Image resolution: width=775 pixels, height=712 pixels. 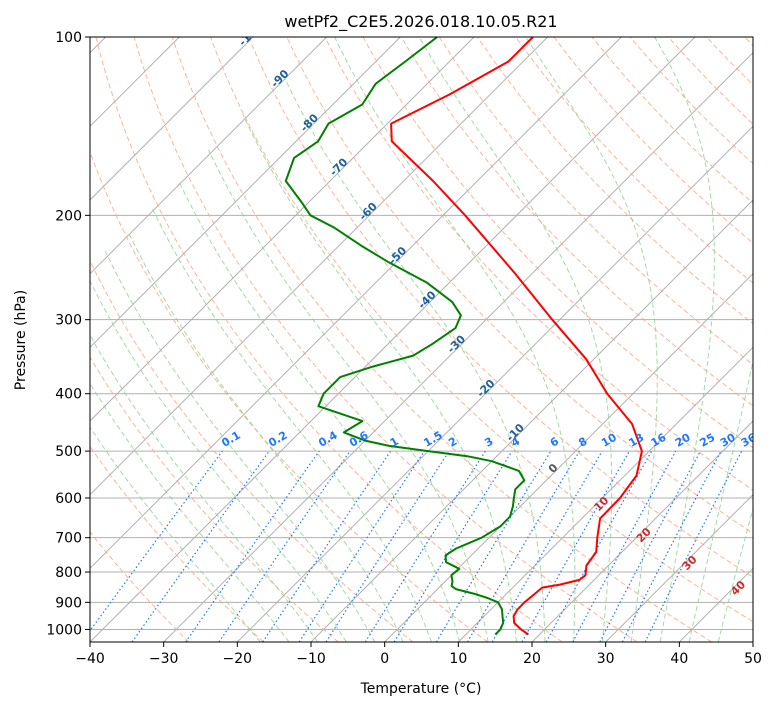 I want to click on x-axis-title: Temperature (°C), so click(x=421, y=689).